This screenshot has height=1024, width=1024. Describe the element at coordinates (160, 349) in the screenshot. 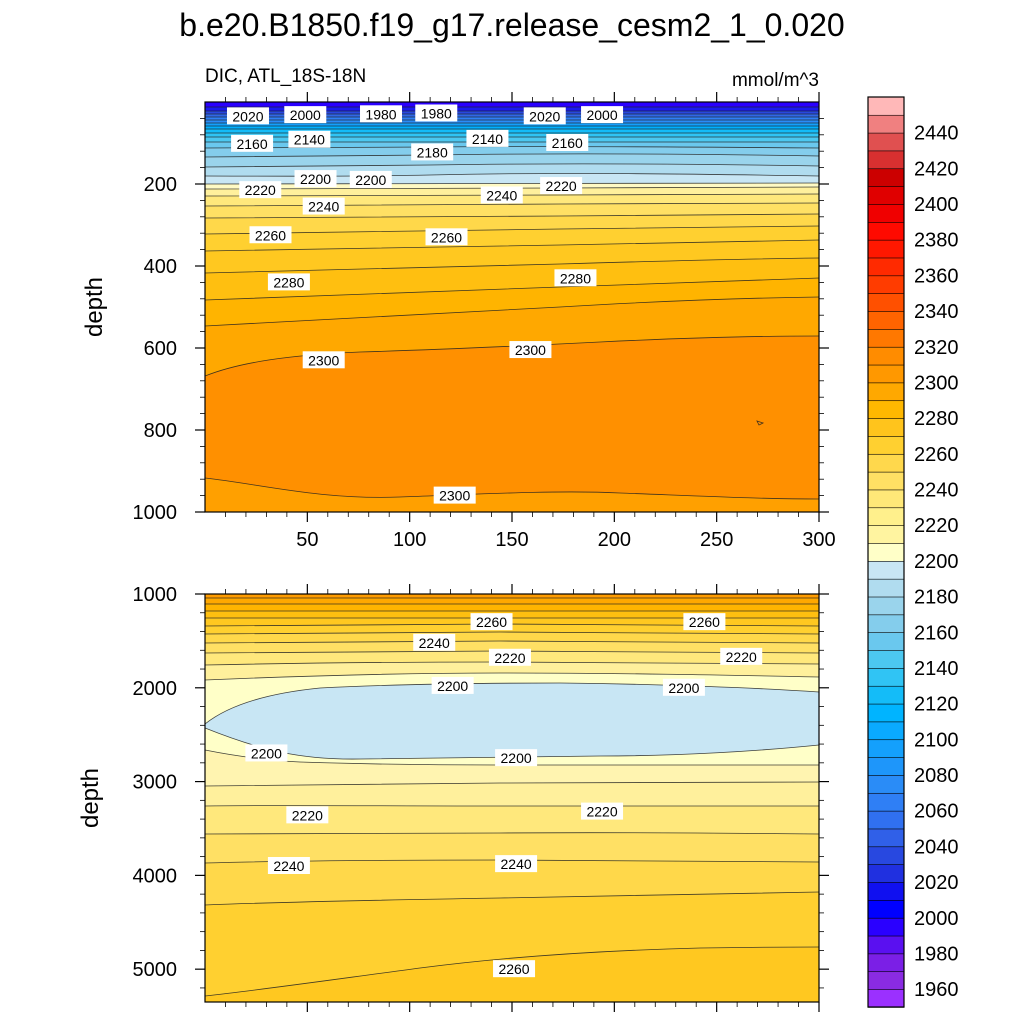

I see `y-tick-label: 600` at that location.